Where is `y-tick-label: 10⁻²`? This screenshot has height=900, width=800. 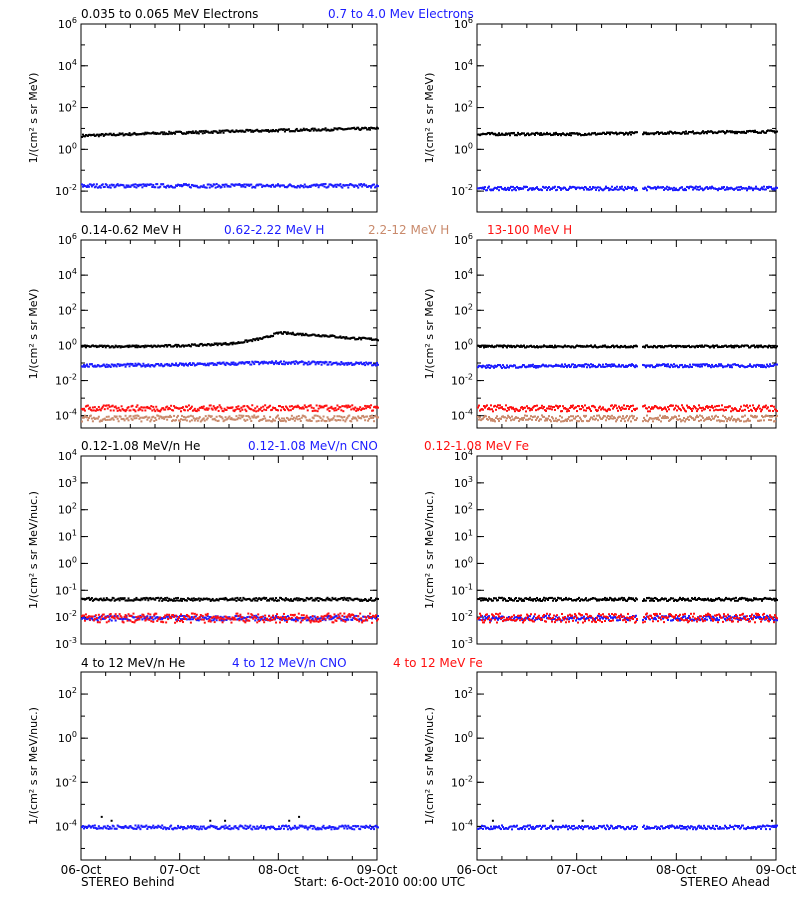 y-tick-label: 10⁻² is located at coordinates (462, 616).